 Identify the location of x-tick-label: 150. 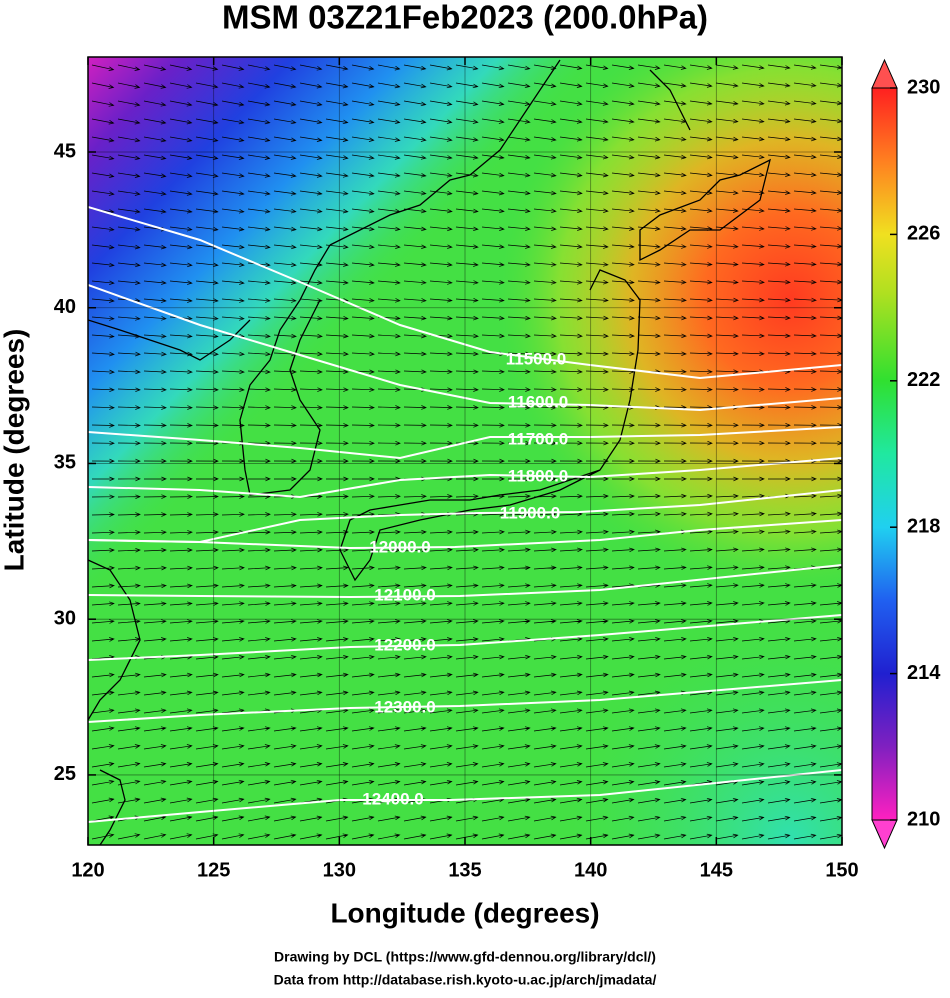
(841, 870).